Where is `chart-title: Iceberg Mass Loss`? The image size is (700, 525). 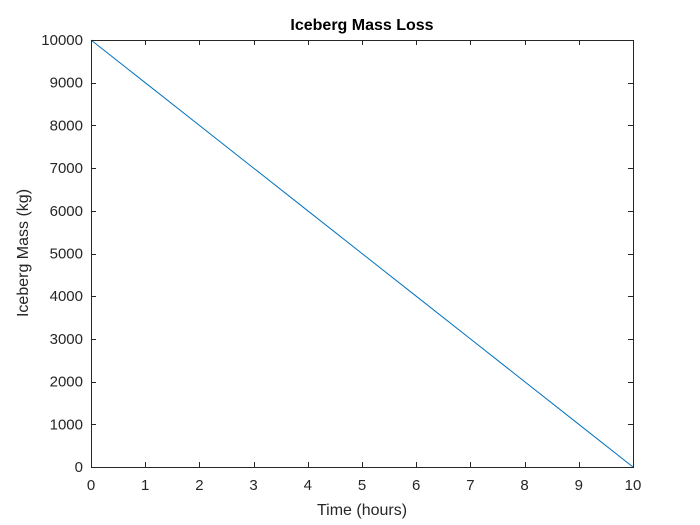
chart-title: Iceberg Mass Loss is located at coordinates (361, 25).